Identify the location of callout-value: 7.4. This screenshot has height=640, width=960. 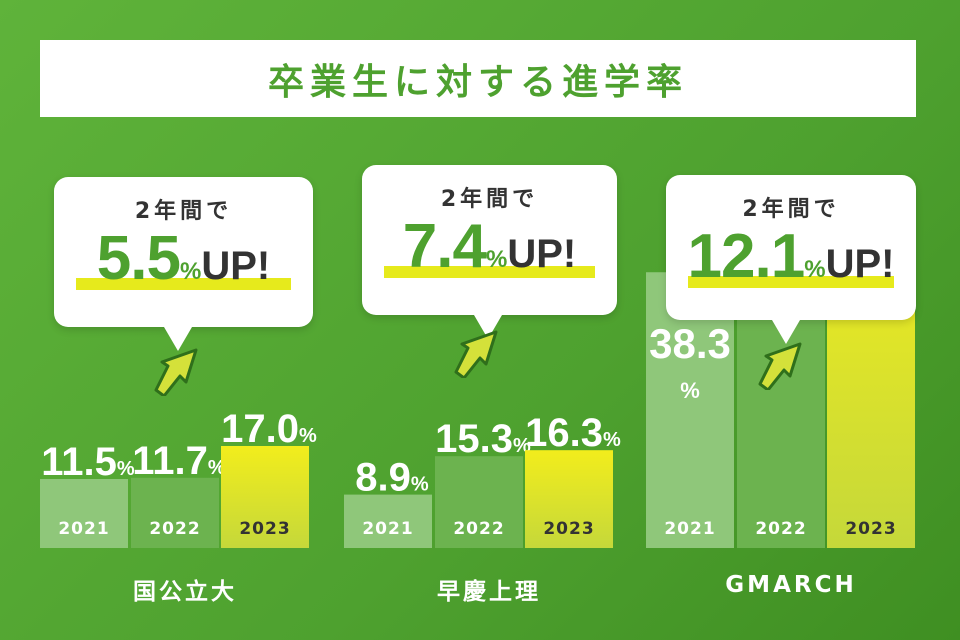
(444, 246).